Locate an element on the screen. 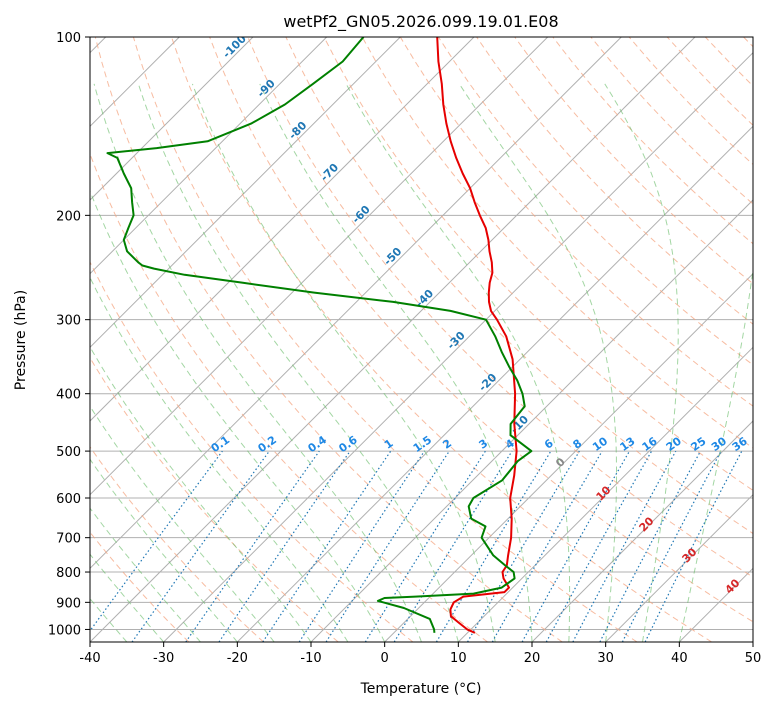 This screenshot has width=775, height=708. y-tick-label: 300 is located at coordinates (68, 321).